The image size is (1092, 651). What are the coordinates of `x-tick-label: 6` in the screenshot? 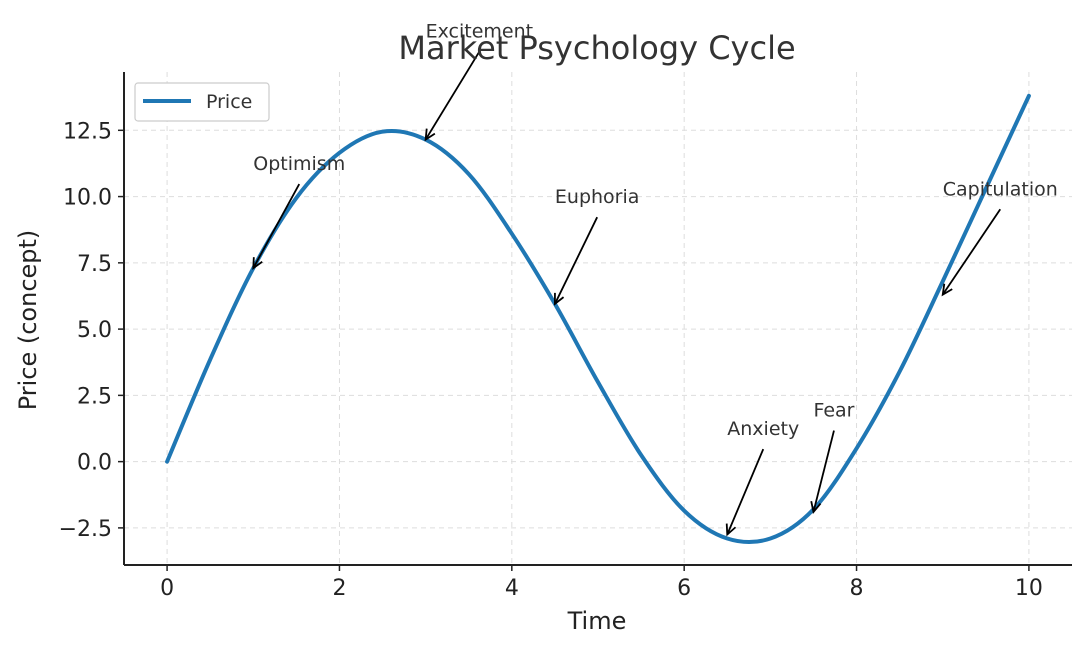 It's located at (684, 588).